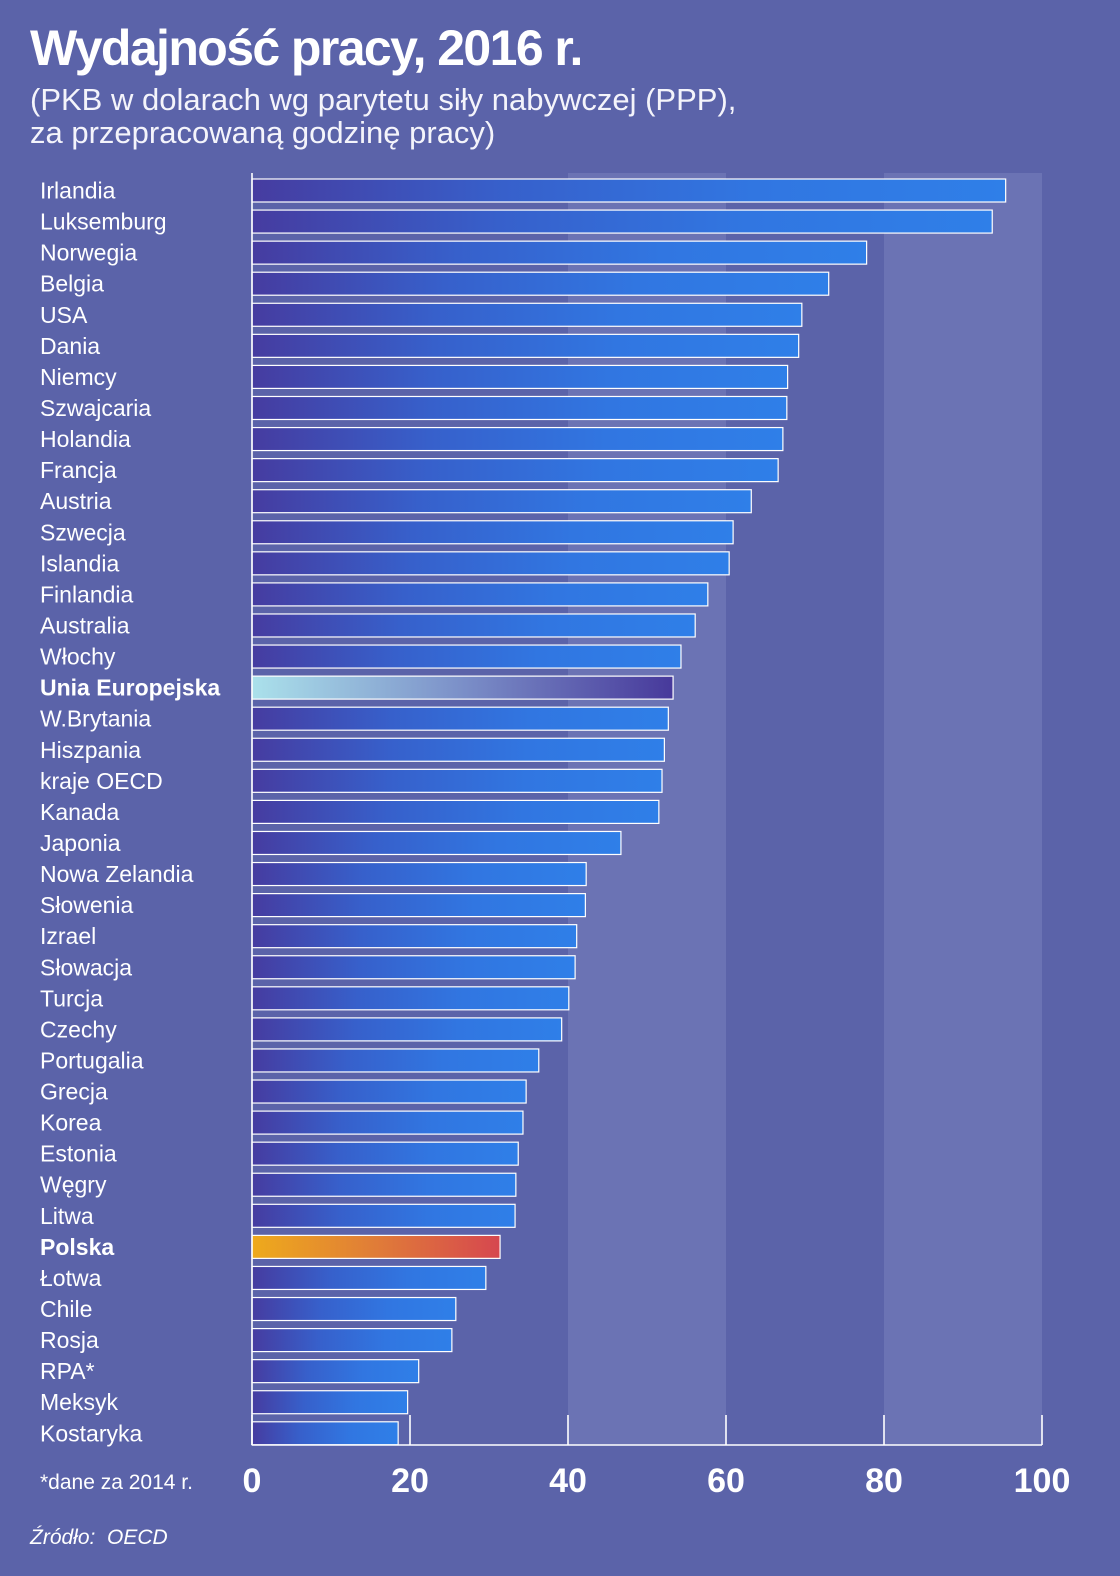 Image resolution: width=1120 pixels, height=1576 pixels. Describe the element at coordinates (85, 625) in the screenshot. I see `category-label: Australia` at that location.